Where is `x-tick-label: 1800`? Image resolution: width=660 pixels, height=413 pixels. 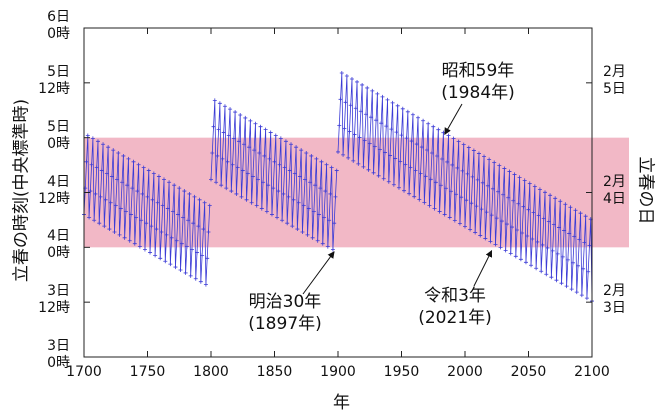
x-tick-label: 1800 is located at coordinates (211, 372).